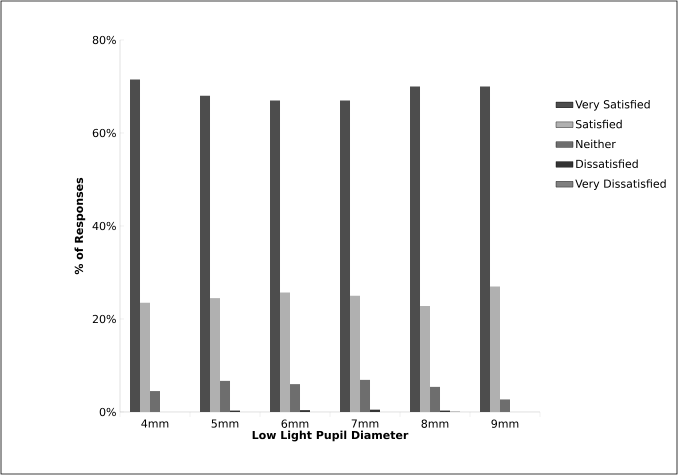 This screenshot has height=475, width=678. Describe the element at coordinates (596, 144) in the screenshot. I see `legend-label: Neither` at that location.